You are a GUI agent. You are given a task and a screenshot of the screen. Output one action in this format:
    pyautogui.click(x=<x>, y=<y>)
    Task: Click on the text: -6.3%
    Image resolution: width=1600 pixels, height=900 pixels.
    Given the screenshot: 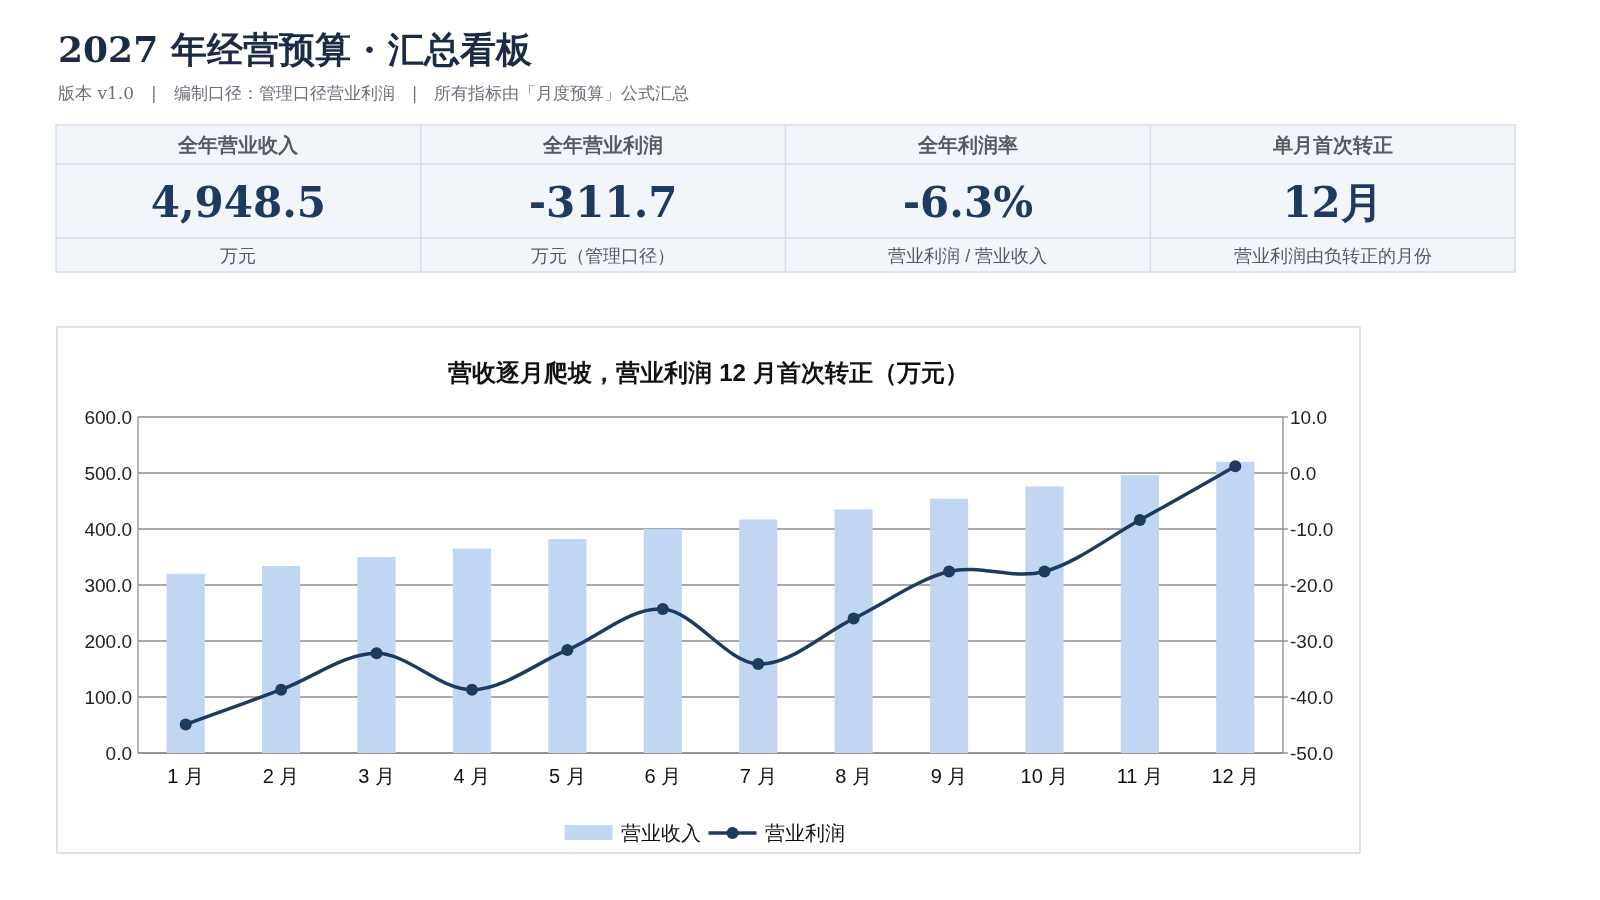 What is the action you would take?
    pyautogui.click(x=968, y=202)
    